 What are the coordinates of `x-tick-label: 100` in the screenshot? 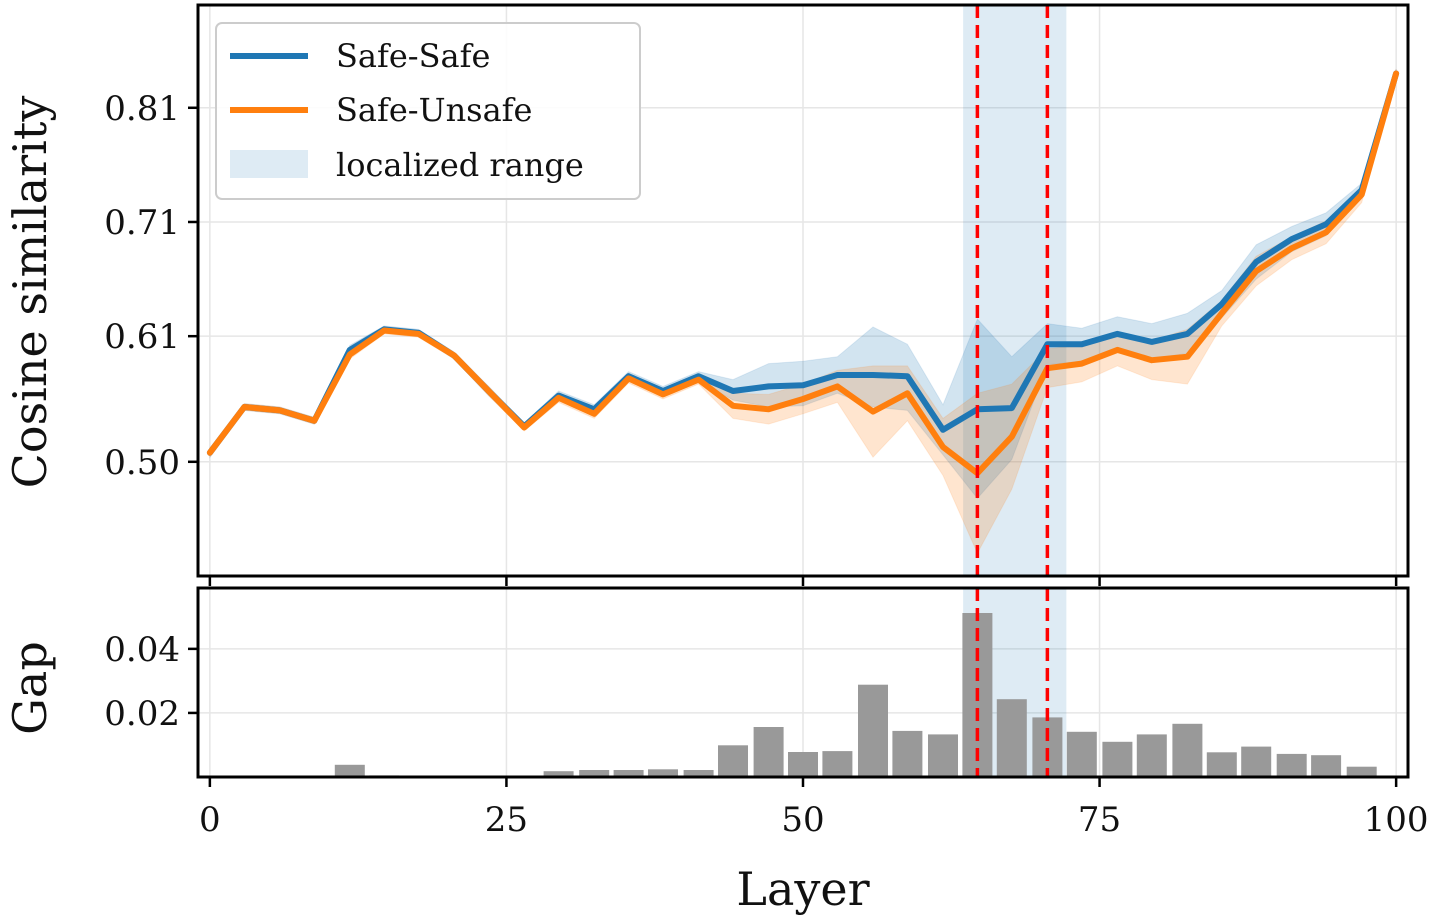 It's located at (1396, 820).